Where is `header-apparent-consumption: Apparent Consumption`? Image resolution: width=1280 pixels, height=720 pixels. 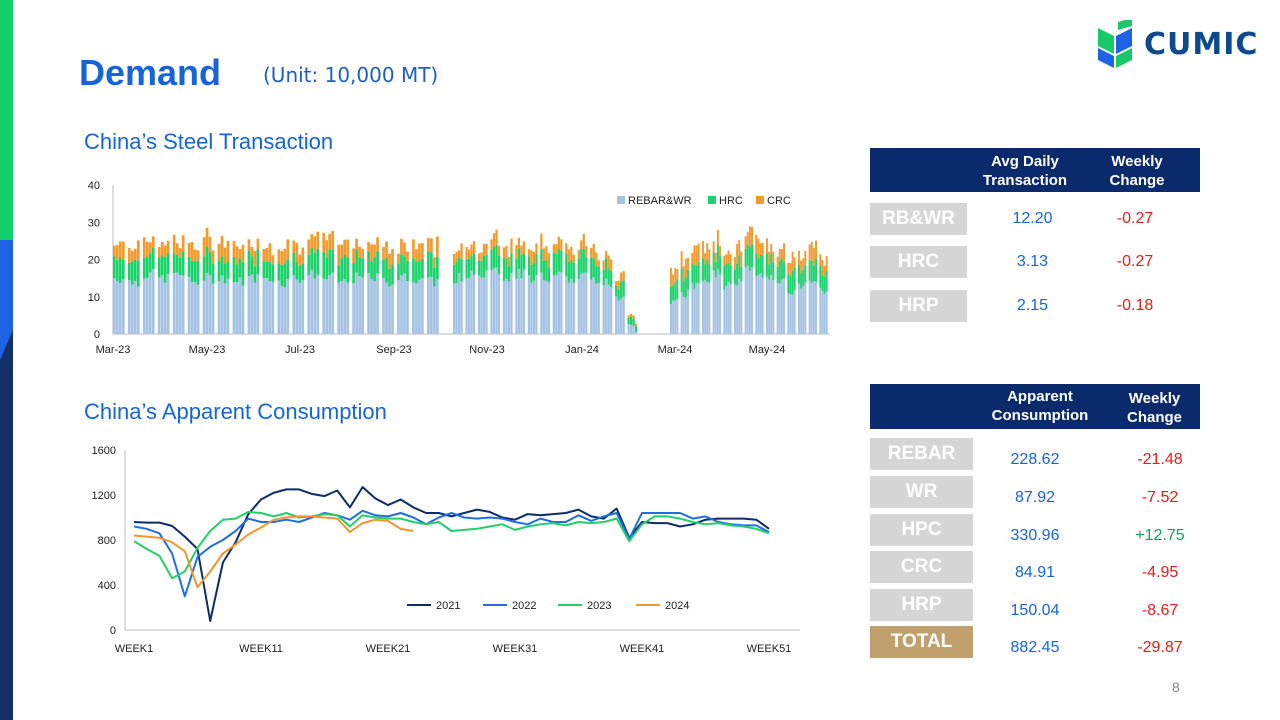
header-apparent-consumption: Apparent Consumption is located at coordinates (1040, 406).